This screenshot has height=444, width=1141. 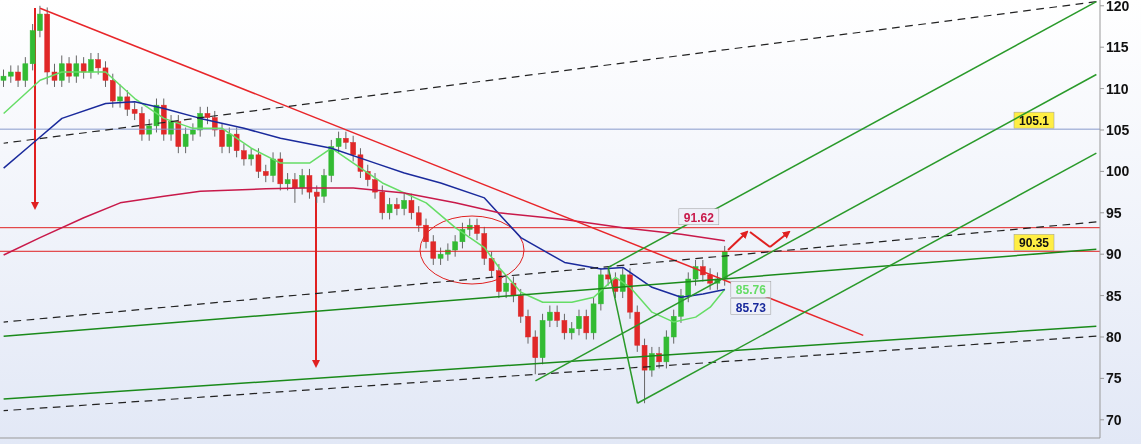 What do you see at coordinates (1118, 171) in the screenshot?
I see `y-tick-label: 100` at bounding box center [1118, 171].